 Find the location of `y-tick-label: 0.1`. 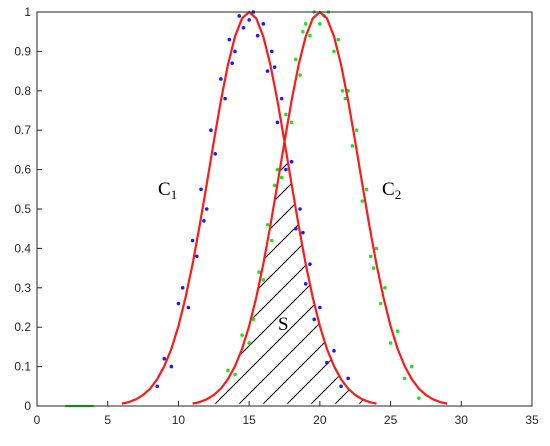

y-tick-label: 0.1 is located at coordinates (22, 367).